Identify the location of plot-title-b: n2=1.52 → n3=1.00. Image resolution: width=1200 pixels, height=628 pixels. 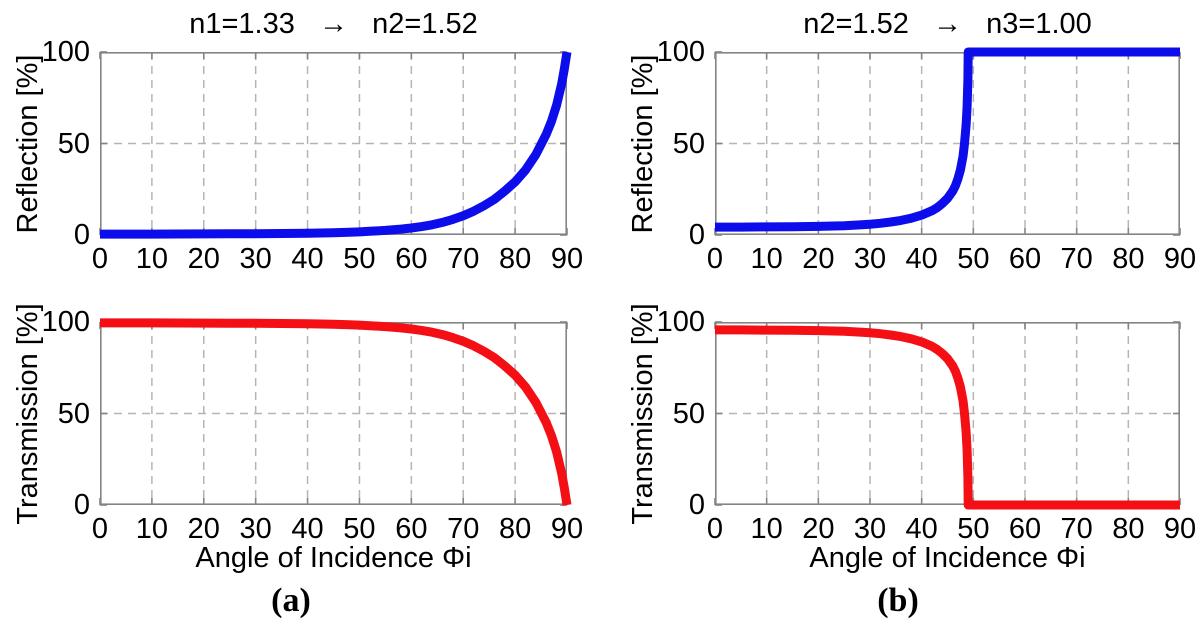
(947, 24).